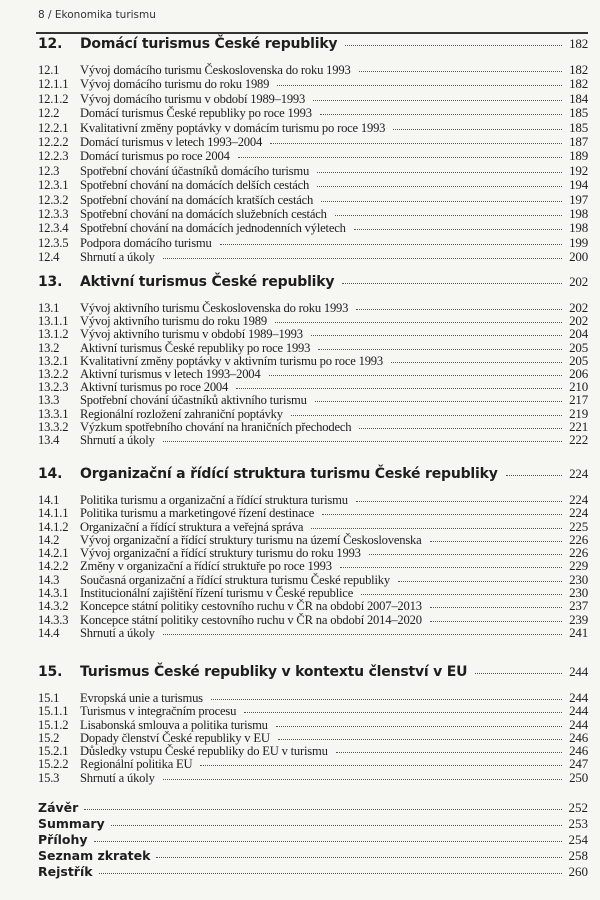  I want to click on section-number: 13.3.1, so click(53, 413).